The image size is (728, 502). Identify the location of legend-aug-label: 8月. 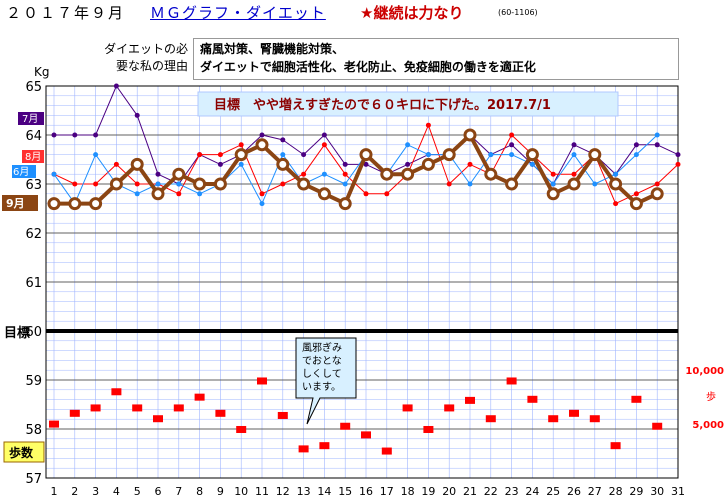
(33, 157).